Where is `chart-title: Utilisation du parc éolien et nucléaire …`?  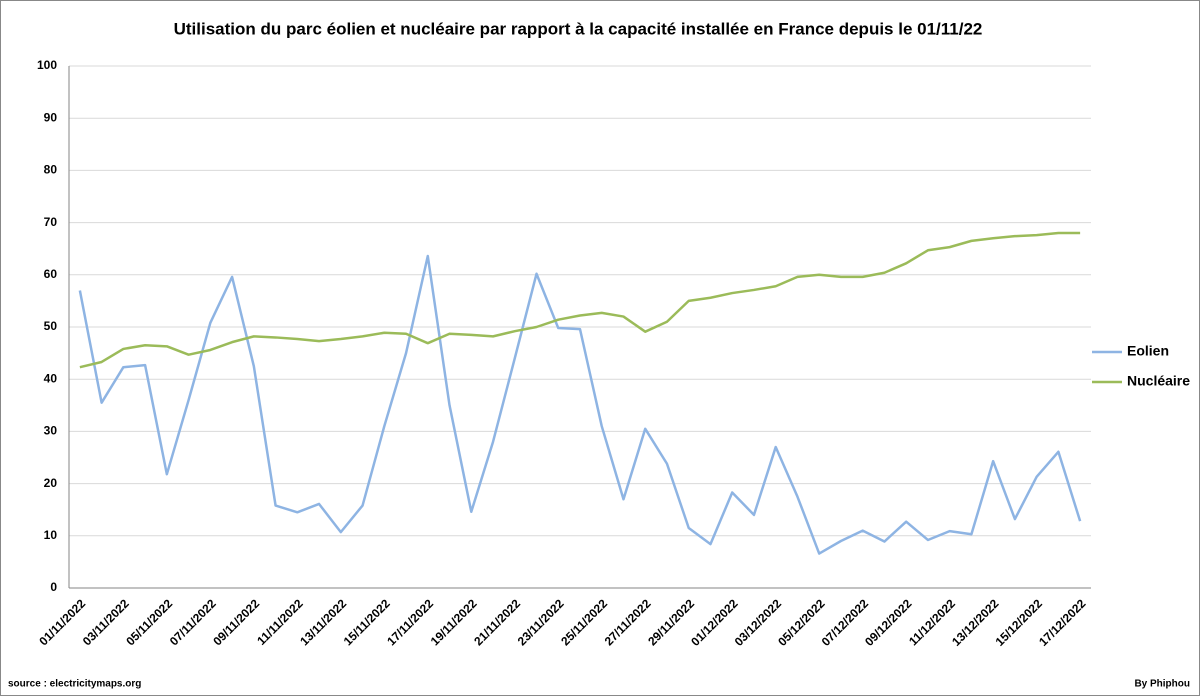
chart-title: Utilisation du parc éolien et nucléaire … is located at coordinates (578, 28).